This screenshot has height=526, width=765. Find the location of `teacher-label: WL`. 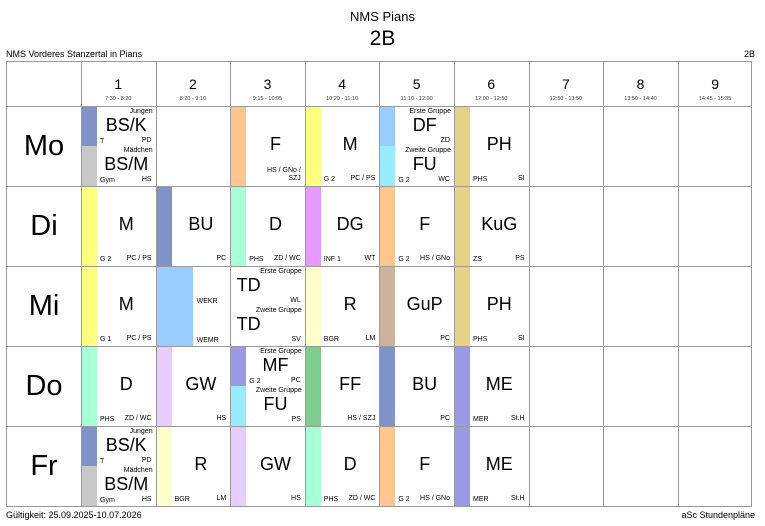

teacher-label: WL is located at coordinates (295, 300).